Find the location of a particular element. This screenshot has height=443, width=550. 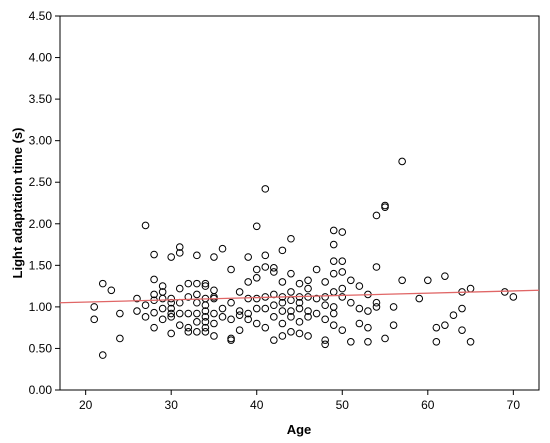

y-tick-label: 0.50 is located at coordinates (41, 348).